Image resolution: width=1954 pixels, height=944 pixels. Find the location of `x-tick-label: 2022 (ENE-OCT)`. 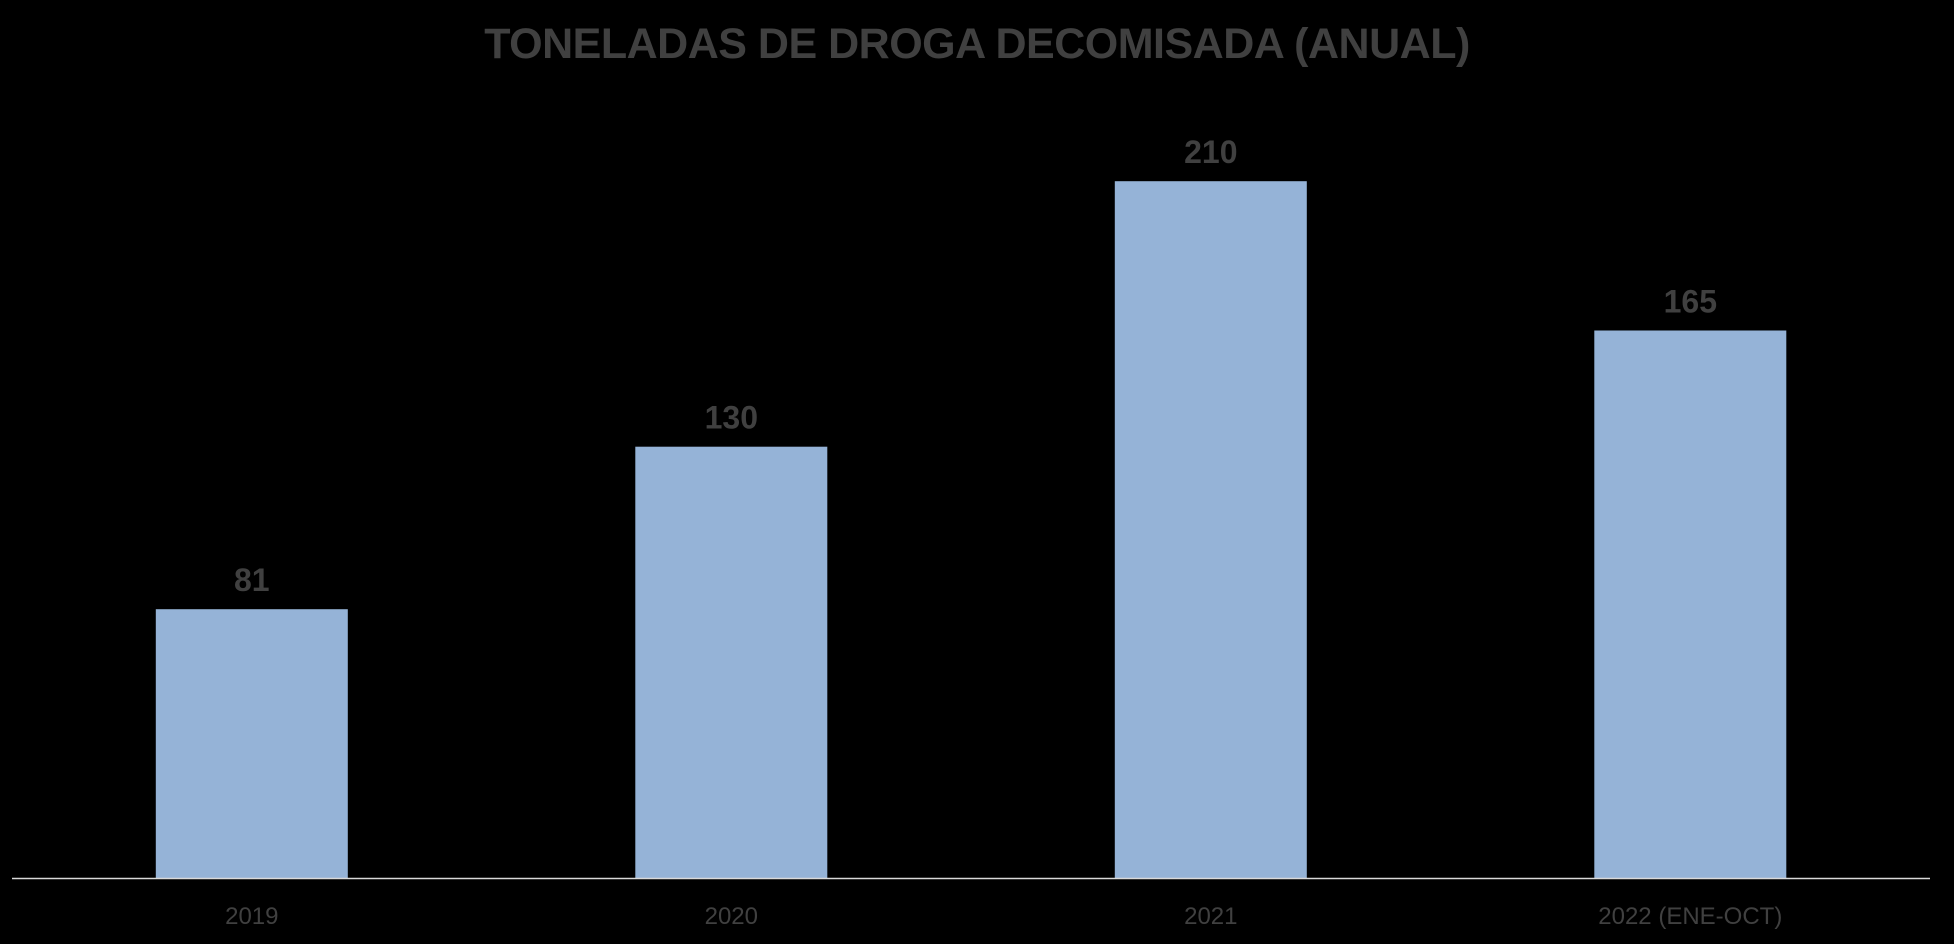

x-tick-label: 2022 (ENE-OCT) is located at coordinates (1690, 916).